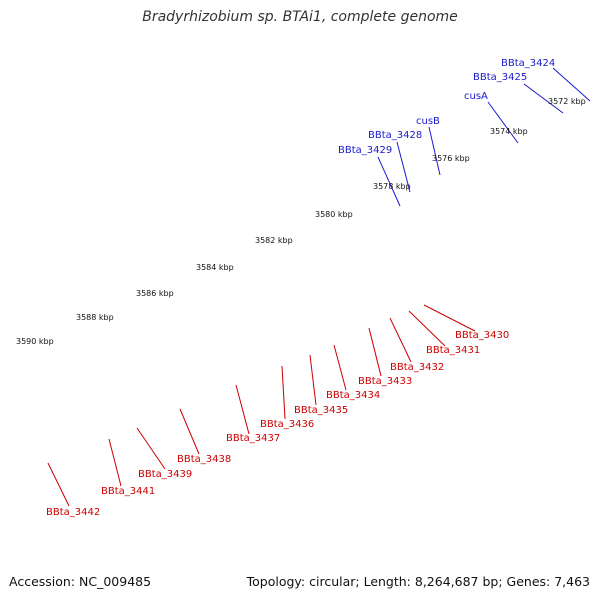 Image resolution: width=600 pixels, height=600 pixels. I want to click on scale-label: 3586 kbp, so click(155, 293).